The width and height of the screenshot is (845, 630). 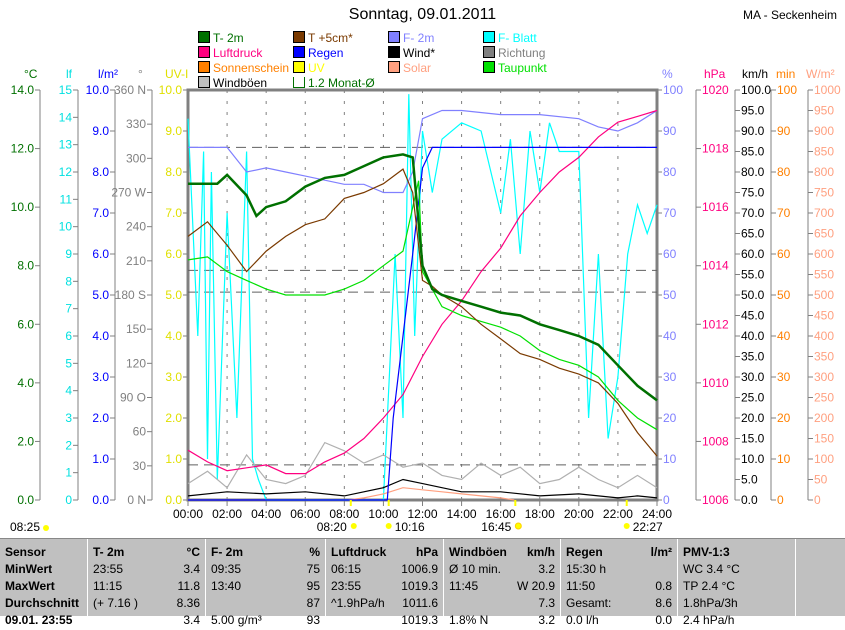 I want to click on legend-item: T- 2m, so click(x=221, y=38).